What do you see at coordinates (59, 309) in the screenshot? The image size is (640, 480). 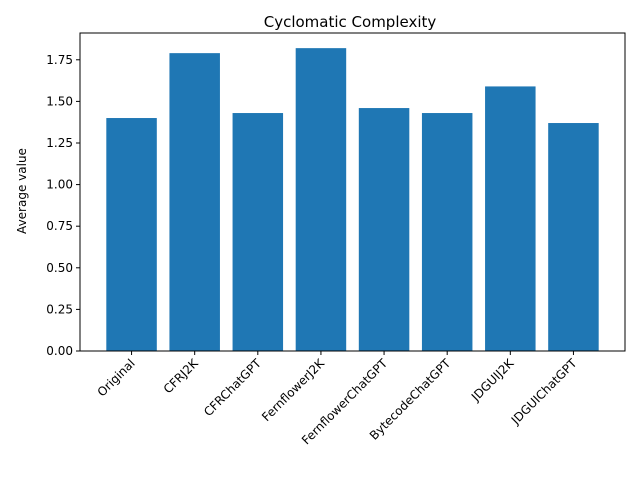 I see `y-tick-label: 0.25` at bounding box center [59, 309].